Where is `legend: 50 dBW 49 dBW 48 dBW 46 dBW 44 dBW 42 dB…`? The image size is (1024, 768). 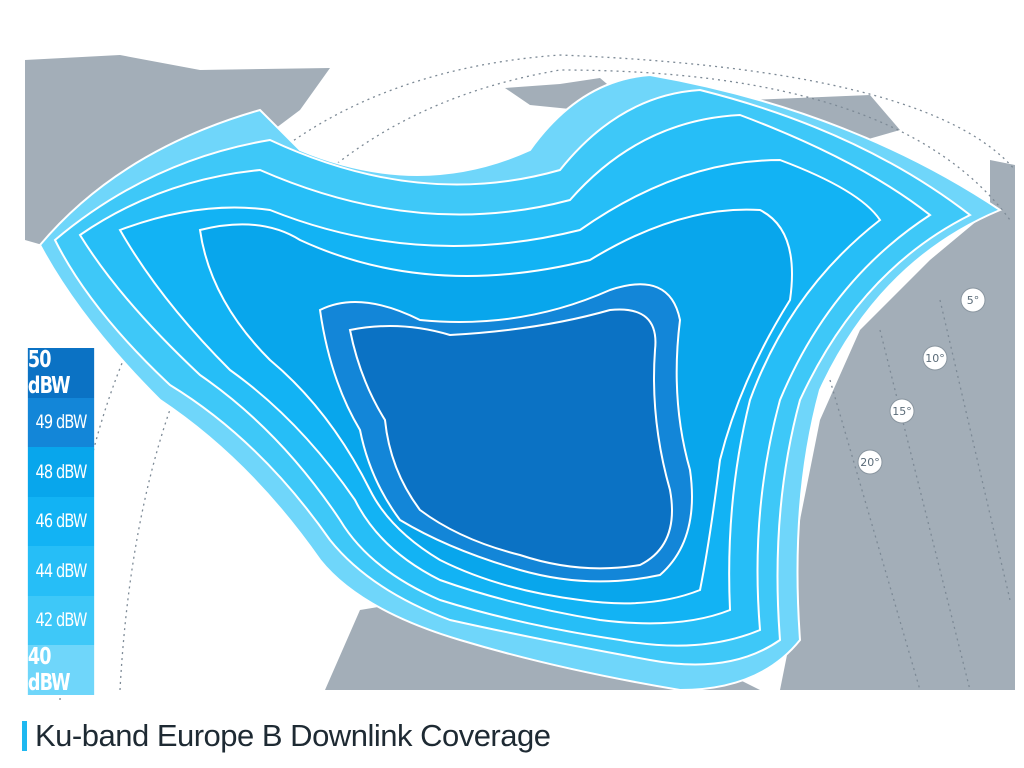
legend: 50 dBW 49 dBW 48 dBW 46 dBW 44 dBW 42 dB… is located at coordinates (61, 521).